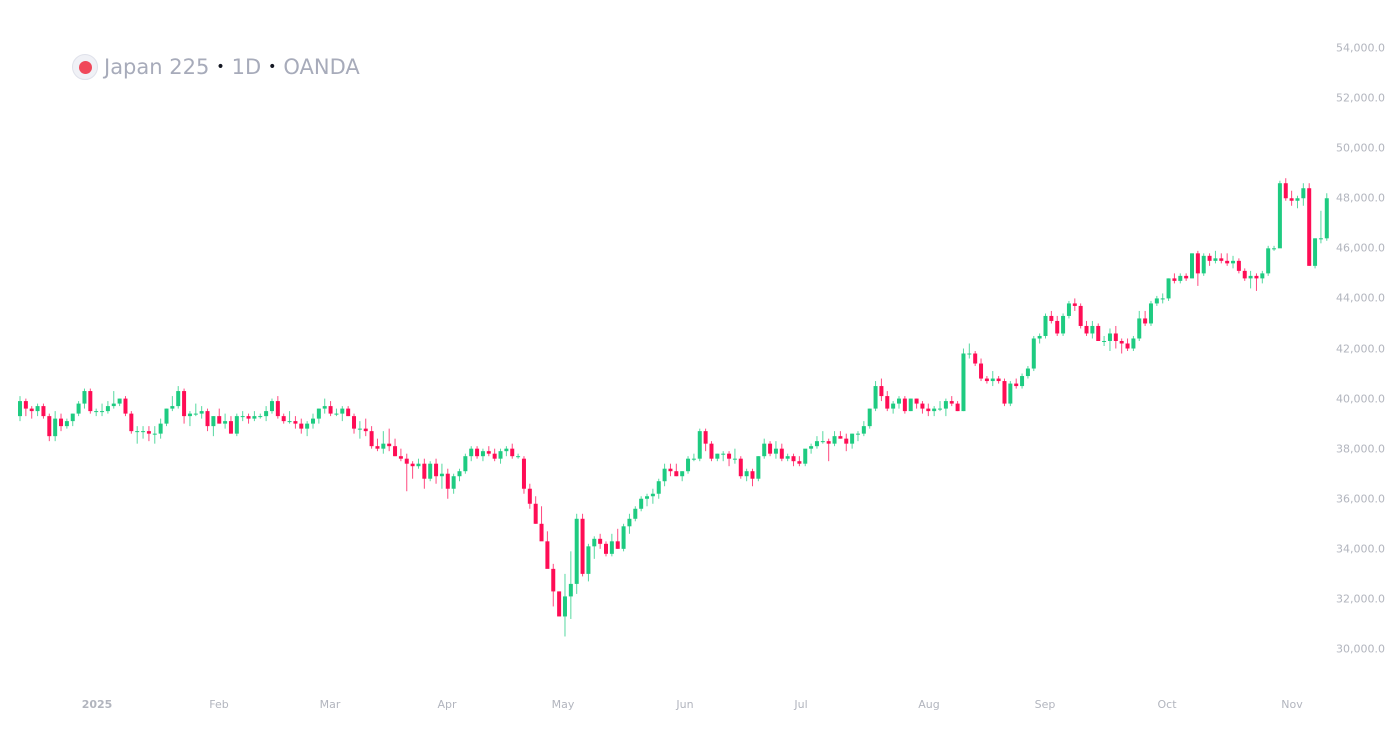 The height and width of the screenshot is (732, 1400). Describe the element at coordinates (685, 704) in the screenshot. I see `time-tick-label: Jun` at that location.